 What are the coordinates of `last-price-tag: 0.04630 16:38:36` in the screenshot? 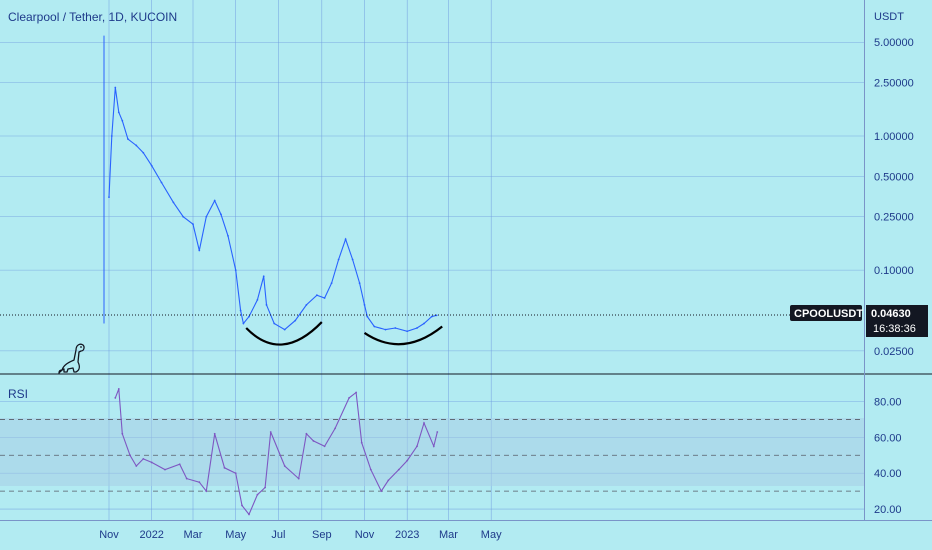 It's located at (897, 321).